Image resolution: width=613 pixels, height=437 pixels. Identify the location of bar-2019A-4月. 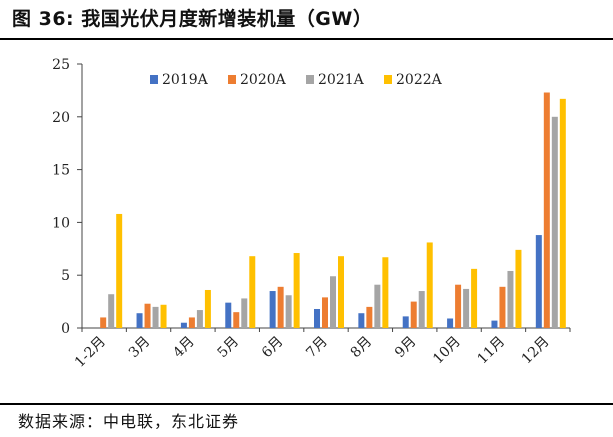
(183, 325).